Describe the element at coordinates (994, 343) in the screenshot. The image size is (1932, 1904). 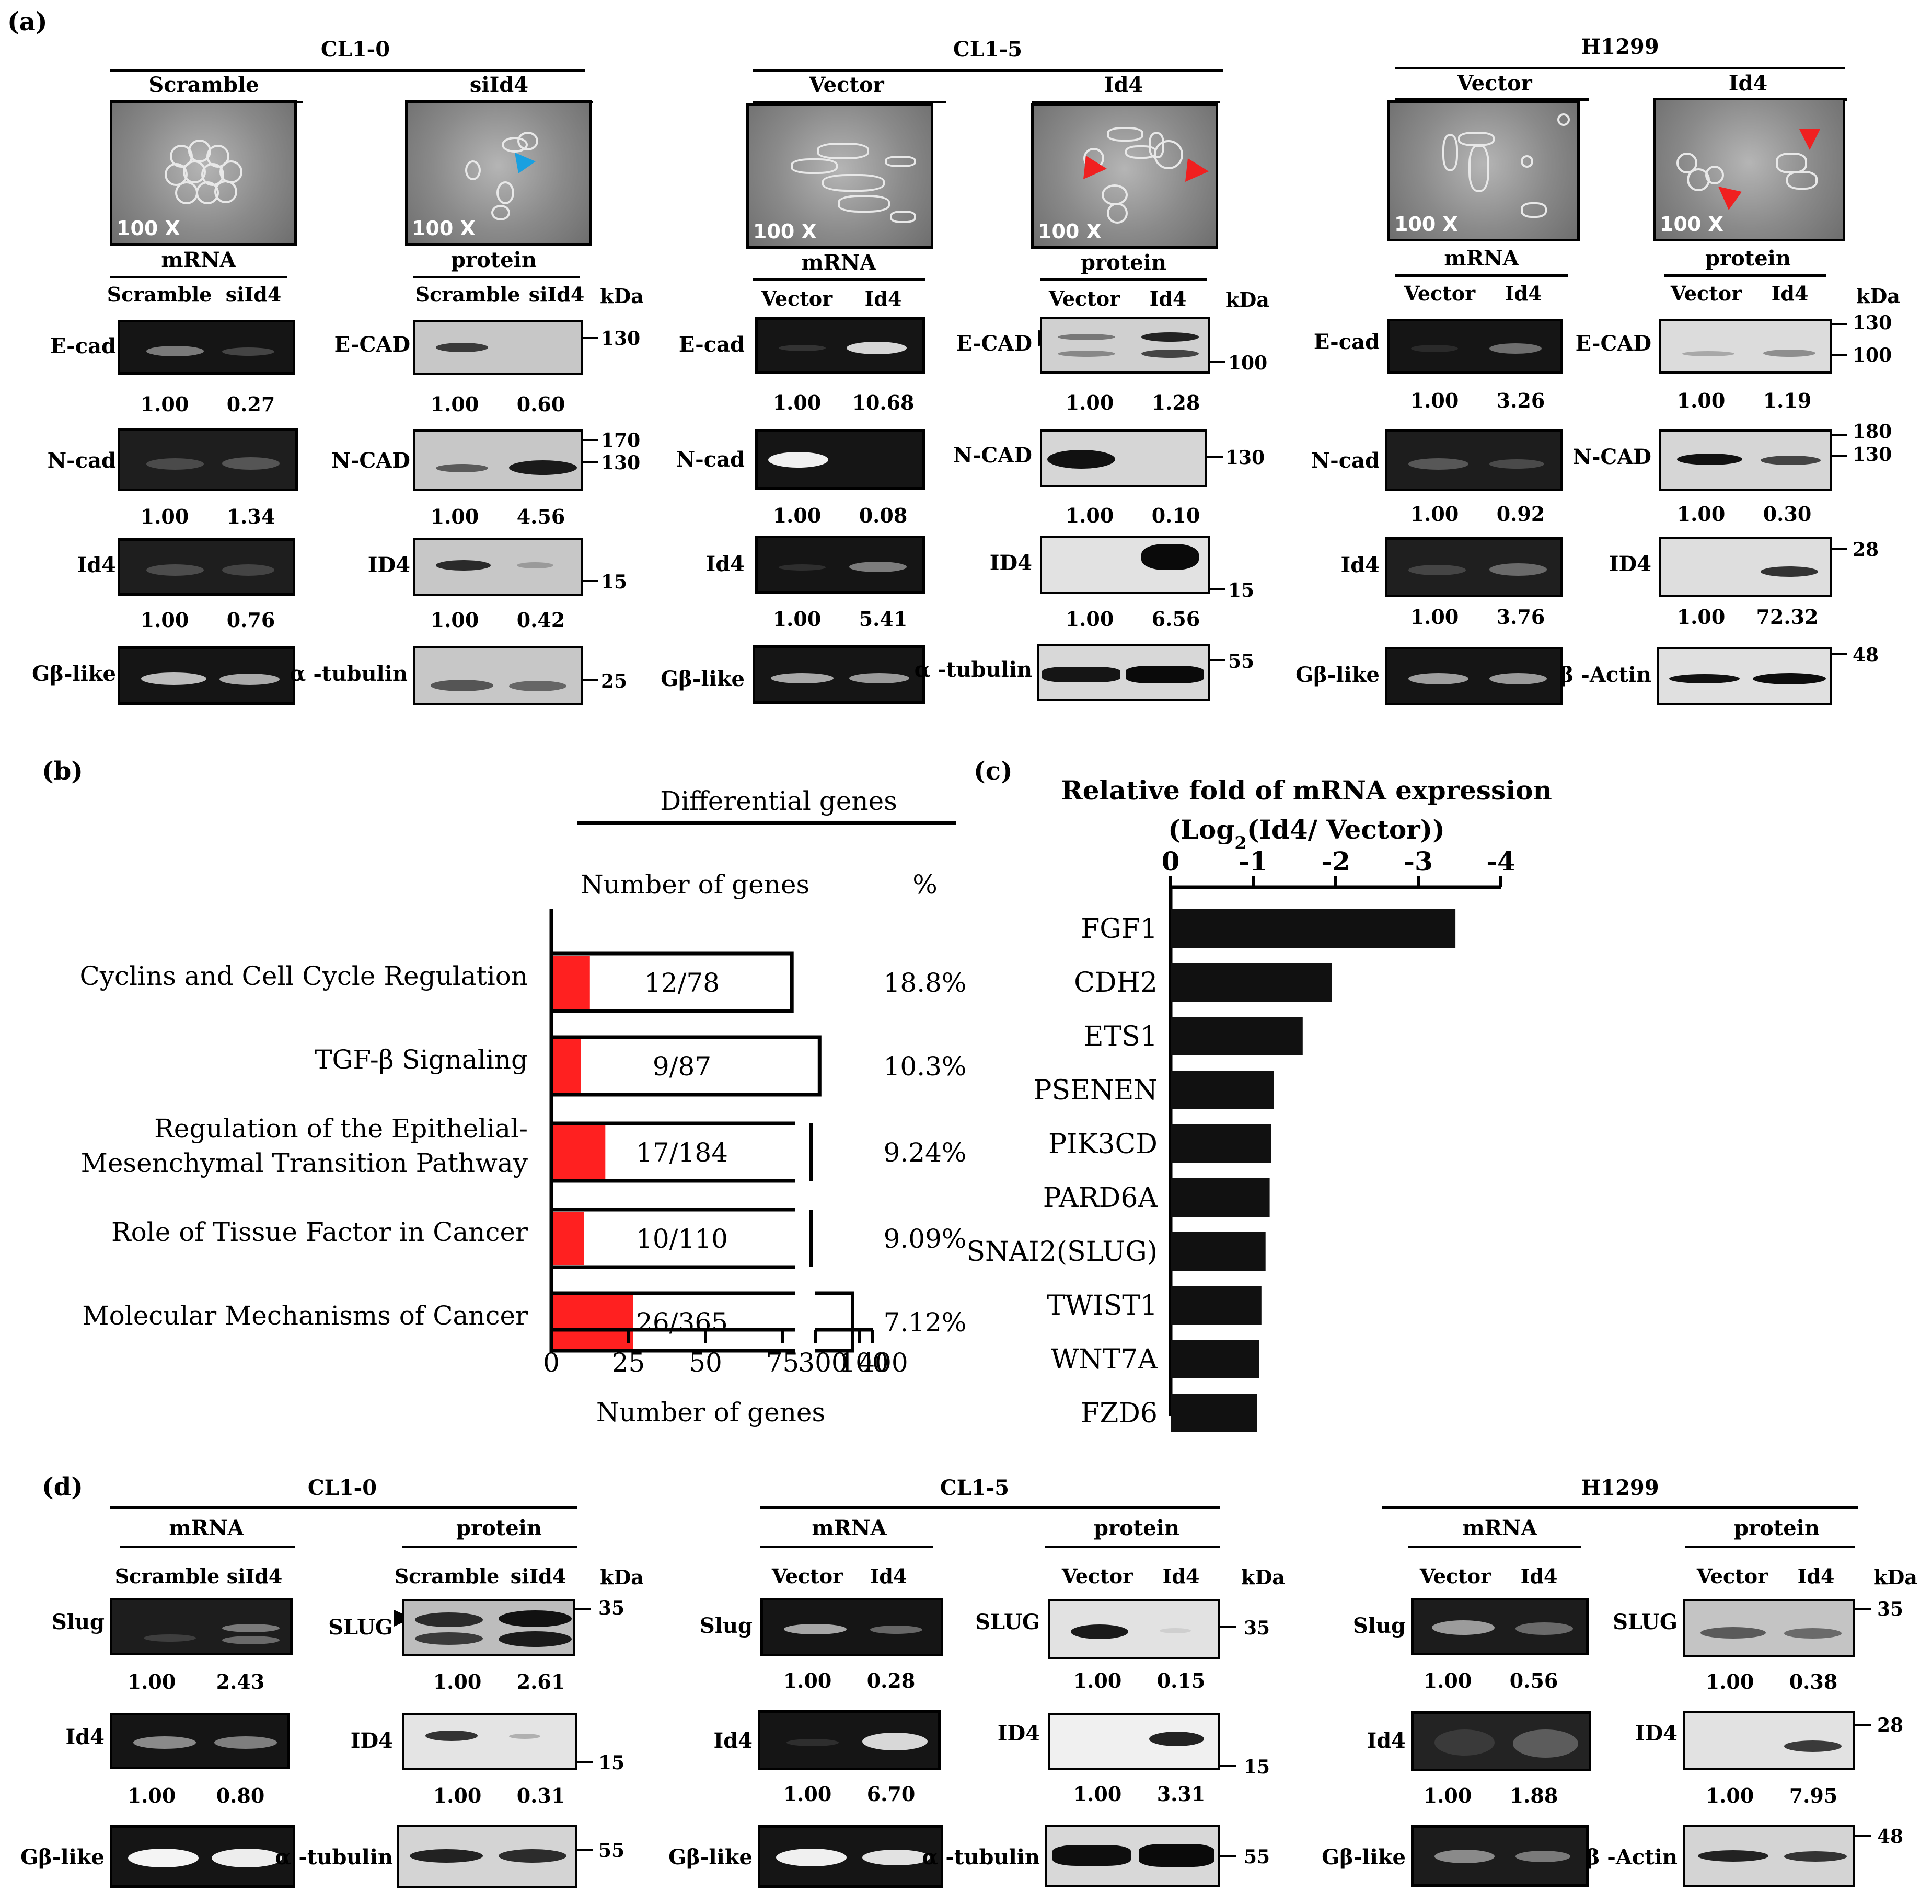
I see `gene-label: E-CAD` at that location.